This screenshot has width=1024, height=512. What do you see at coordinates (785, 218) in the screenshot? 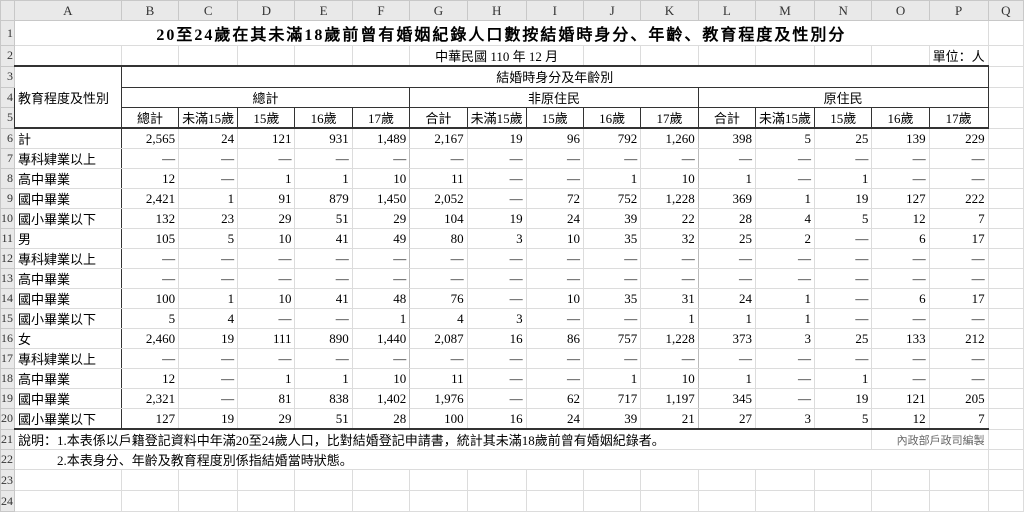
I see `data-cell: 4` at bounding box center [785, 218].